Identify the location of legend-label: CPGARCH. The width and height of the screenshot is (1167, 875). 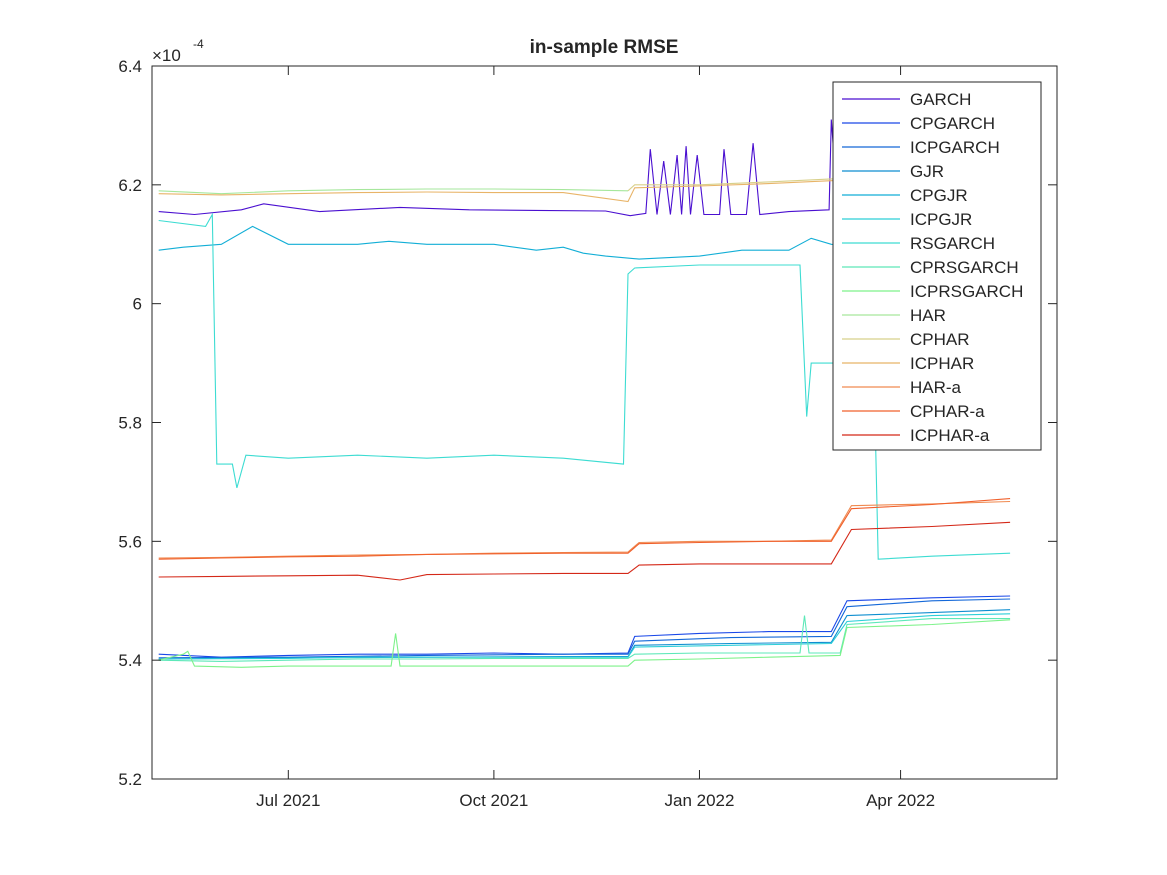
(952, 123).